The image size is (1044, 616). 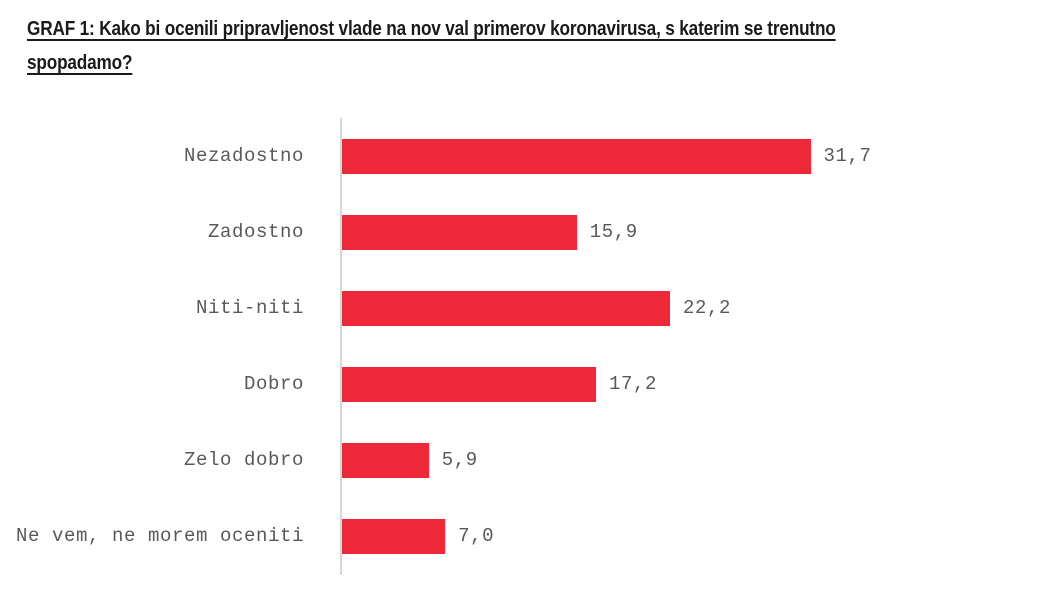 I want to click on bar-area: 7,0, so click(x=418, y=536).